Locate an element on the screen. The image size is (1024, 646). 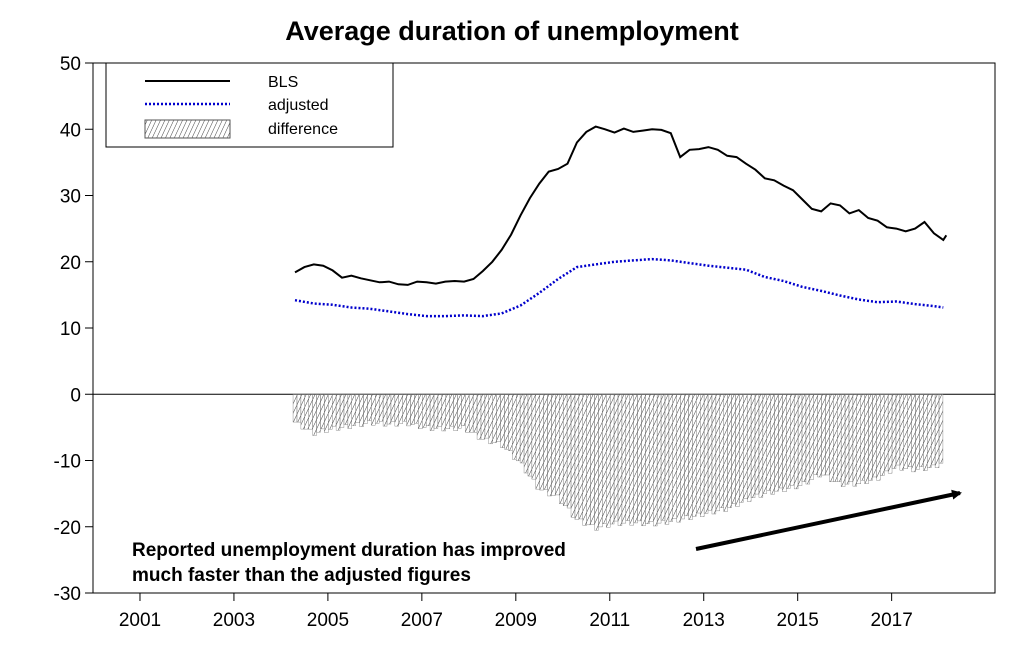
y-tick-label: 50 is located at coordinates (70, 64).